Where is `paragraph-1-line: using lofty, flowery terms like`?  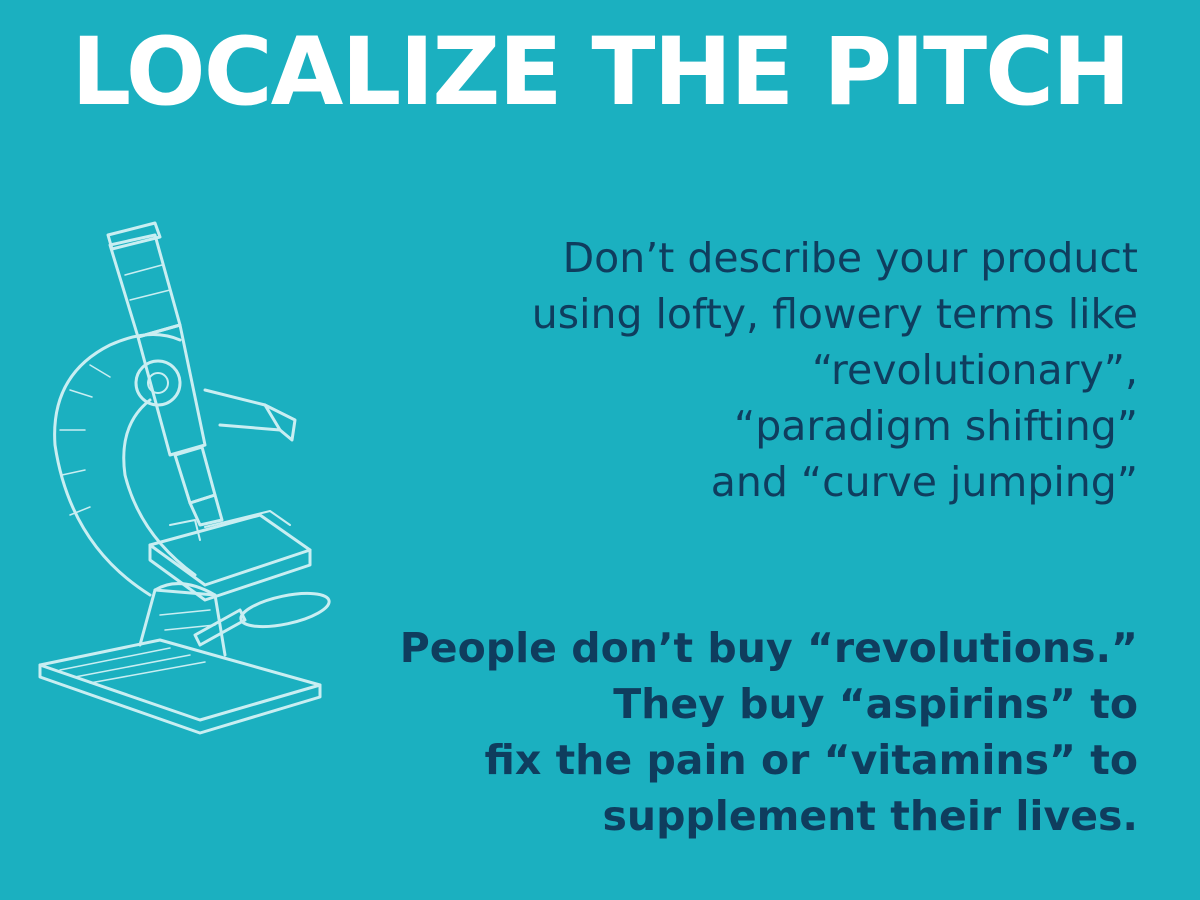
paragraph-1-line: using lofty, flowery terms like is located at coordinates (834, 314).